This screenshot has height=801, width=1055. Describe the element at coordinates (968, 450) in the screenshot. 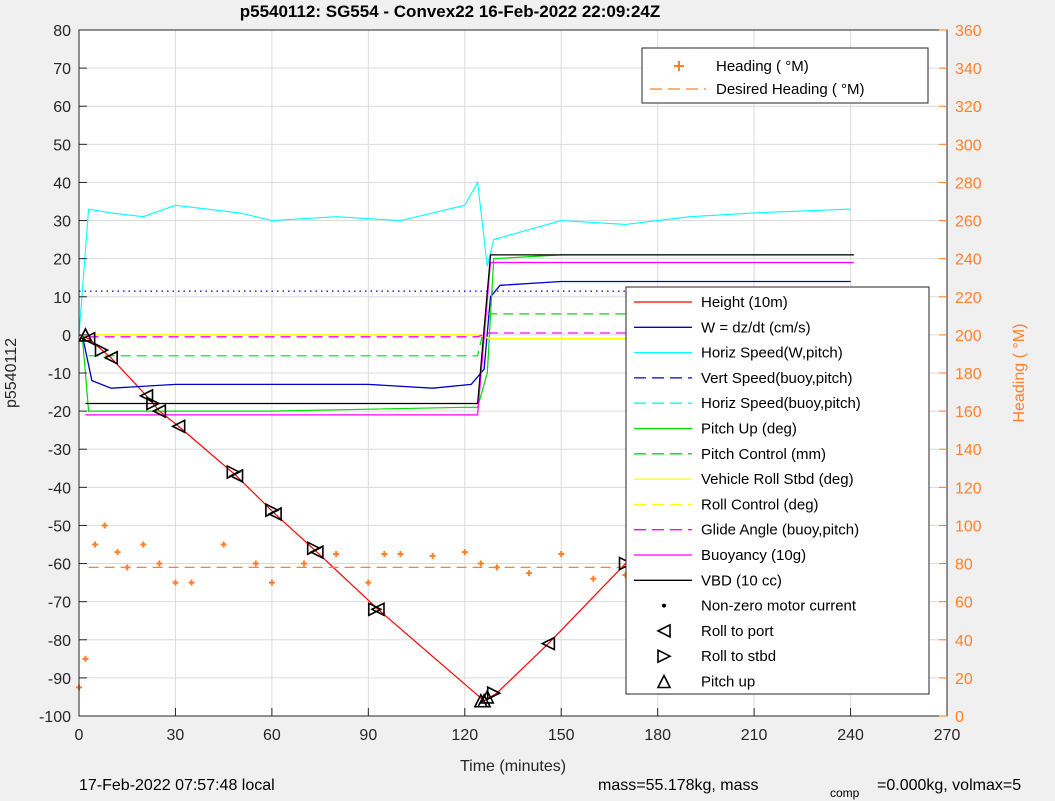

I see `y2-tick-label: 140` at that location.